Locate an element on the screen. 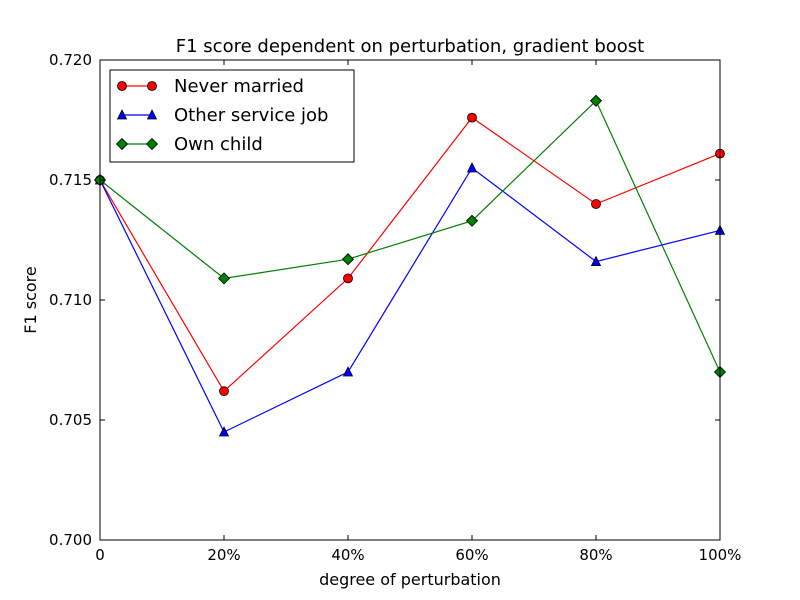 The width and height of the screenshot is (800, 600). legend-marker-own-child-end is located at coordinates (152, 144).